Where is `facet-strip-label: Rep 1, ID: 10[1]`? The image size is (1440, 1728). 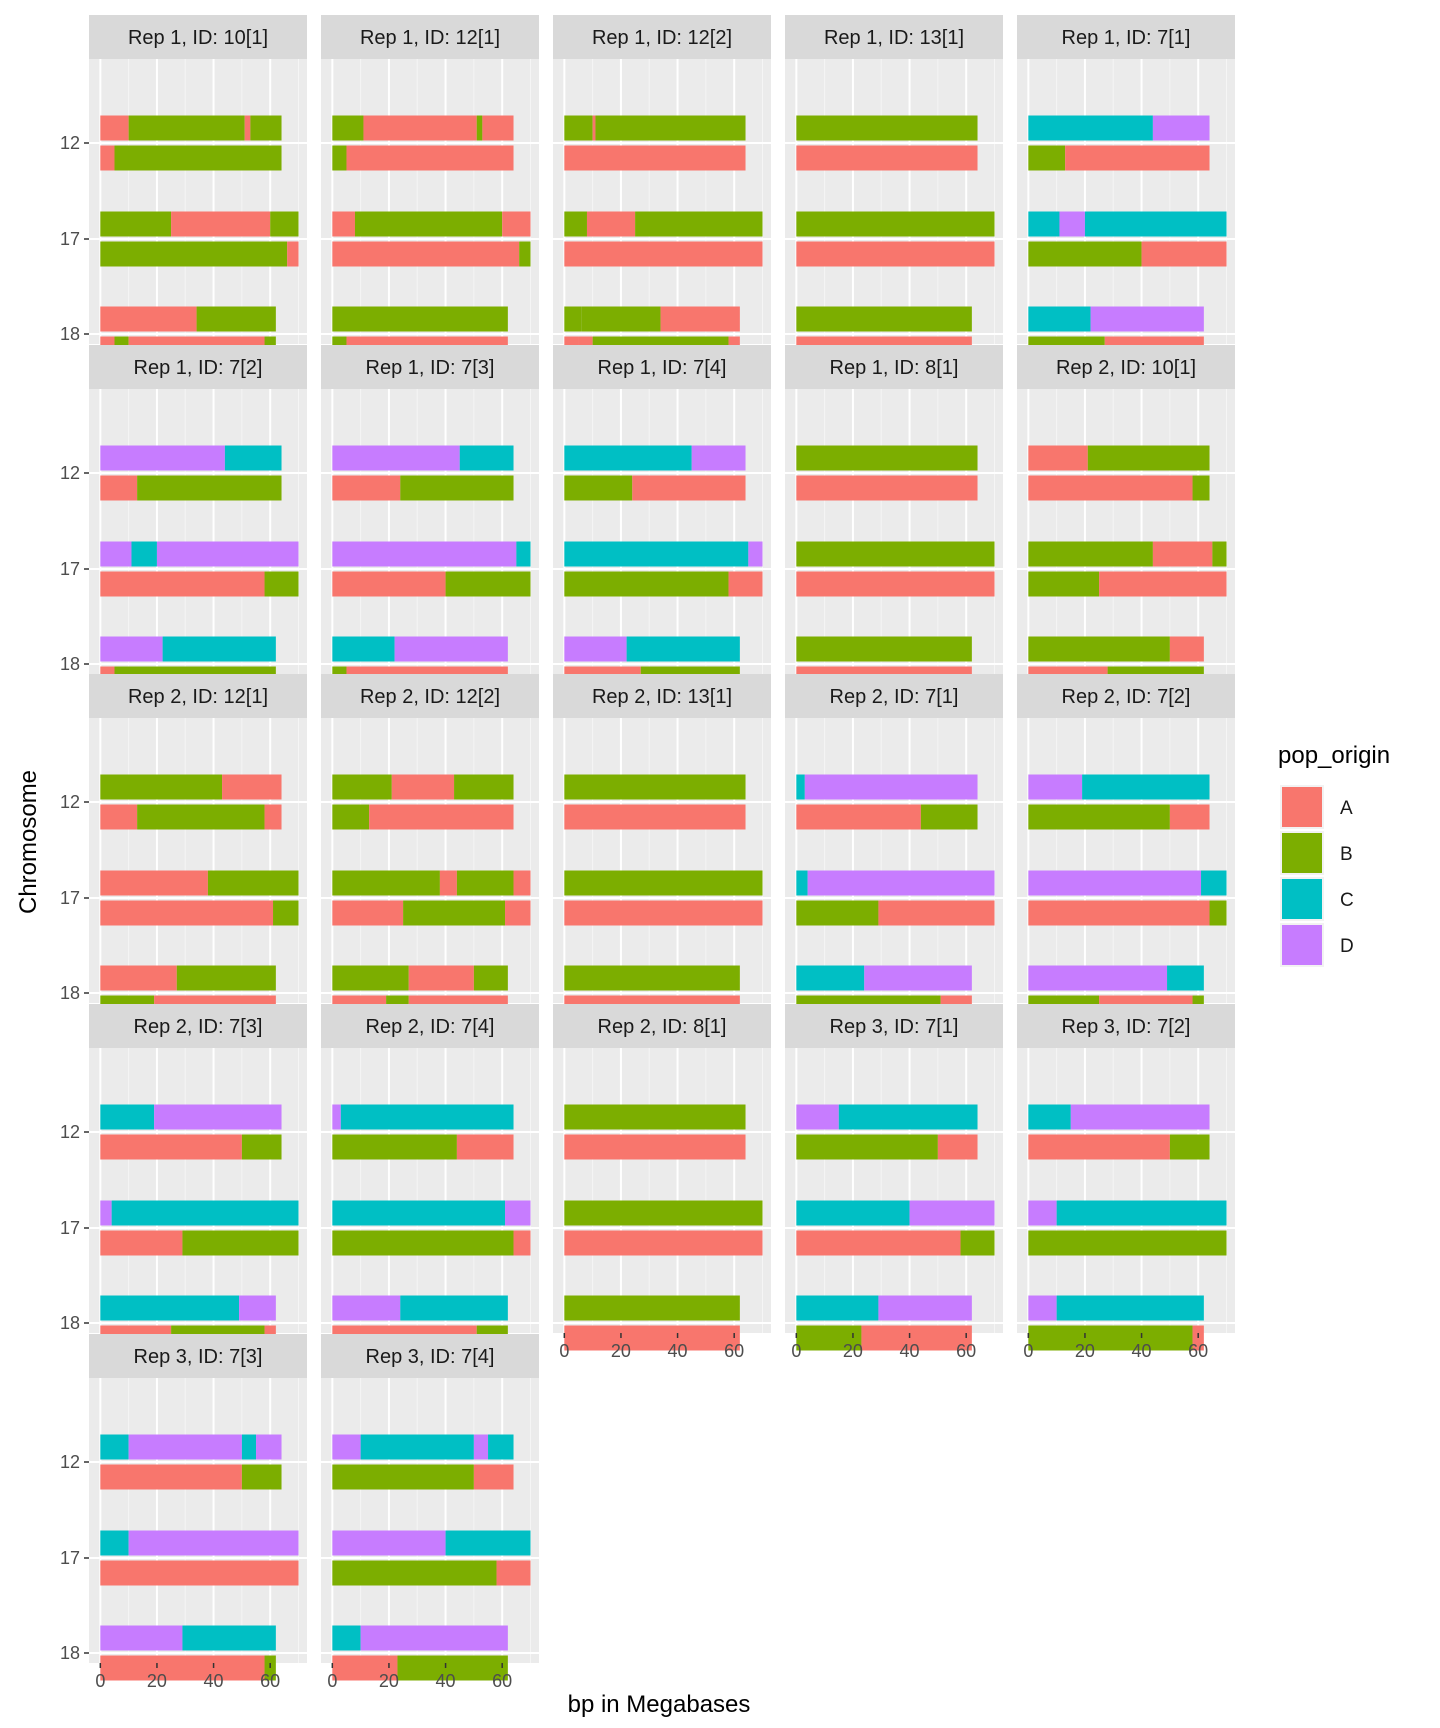
facet-strip-label: Rep 1, ID: 10[1] is located at coordinates (198, 38).